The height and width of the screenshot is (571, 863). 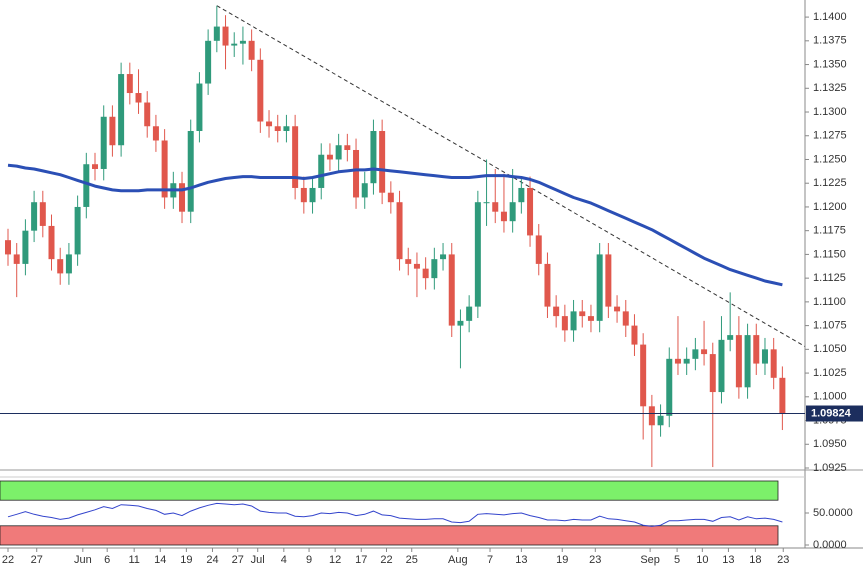 What do you see at coordinates (829, 302) in the screenshot?
I see `y-tick-label: 1.1100` at bounding box center [829, 302].